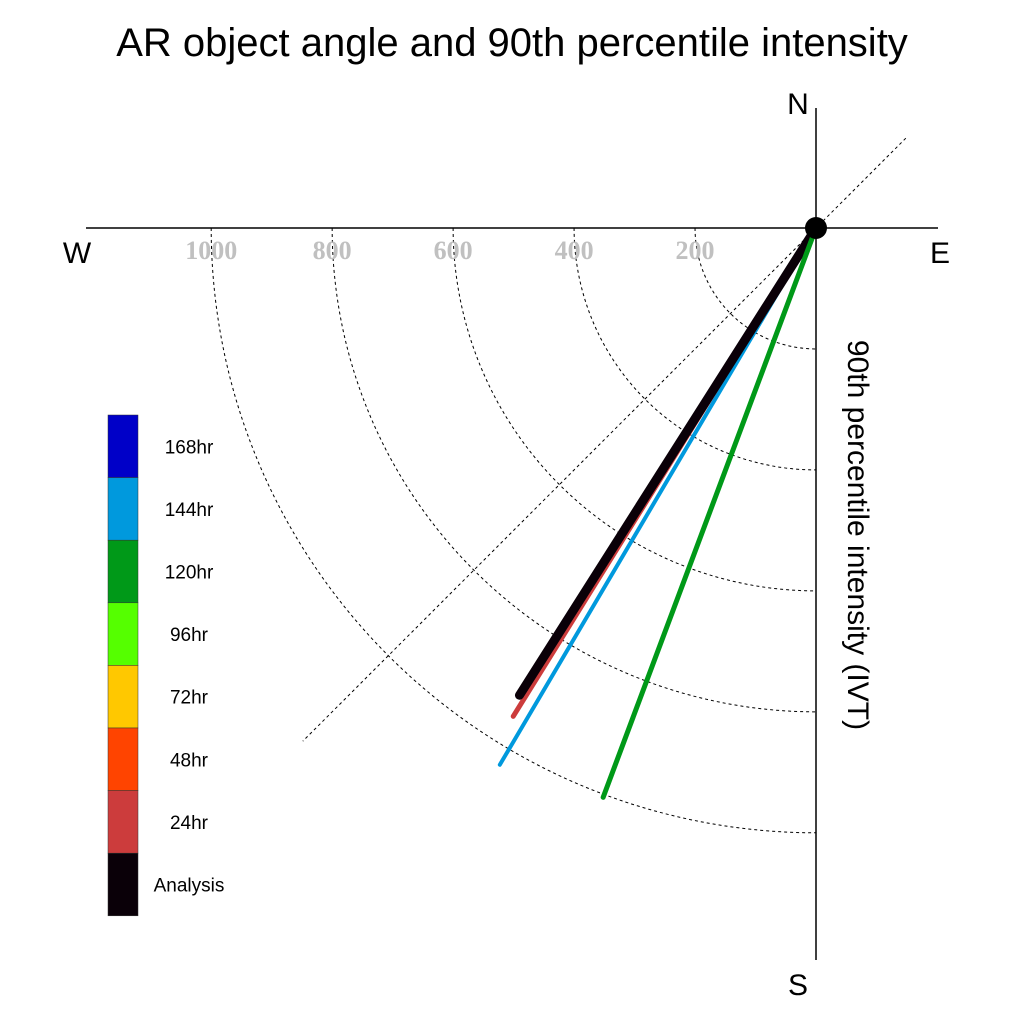 The image size is (1024, 1024). What do you see at coordinates (816, 228) in the screenshot?
I see `center-marker` at bounding box center [816, 228].